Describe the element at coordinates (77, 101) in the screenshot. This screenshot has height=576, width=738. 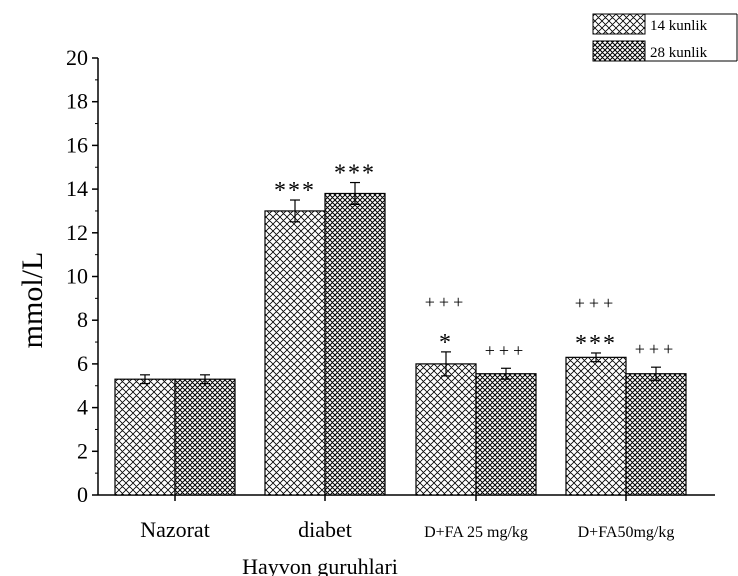
I see `y-tick-label: 18` at that location.